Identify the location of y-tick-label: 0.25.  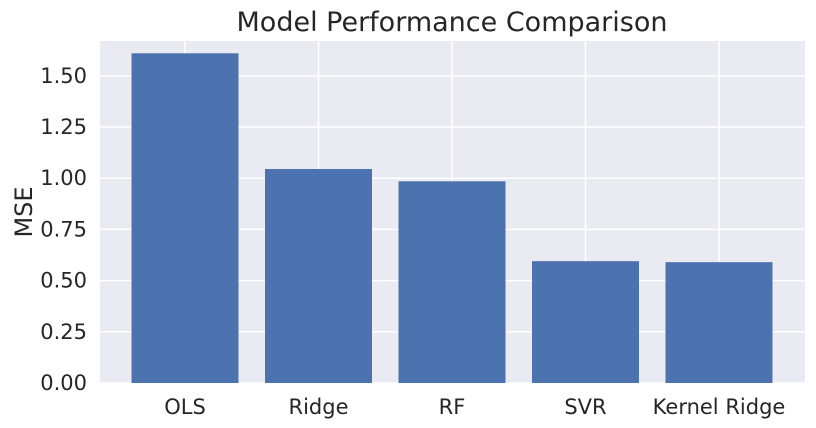
(63, 332).